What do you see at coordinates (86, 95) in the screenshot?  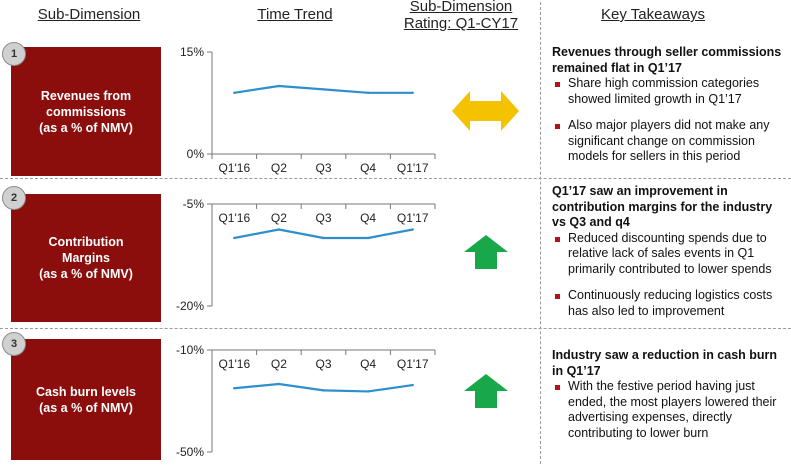 I see `dimension-label: Revenues from` at bounding box center [86, 95].